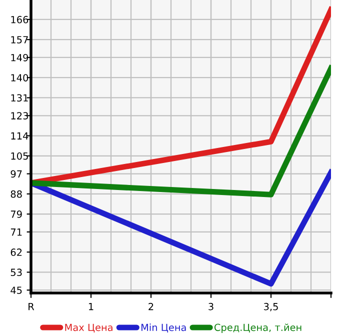  Describe the element at coordinates (16, 232) in the screenshot. I see `y-tick-label: 71` at that location.